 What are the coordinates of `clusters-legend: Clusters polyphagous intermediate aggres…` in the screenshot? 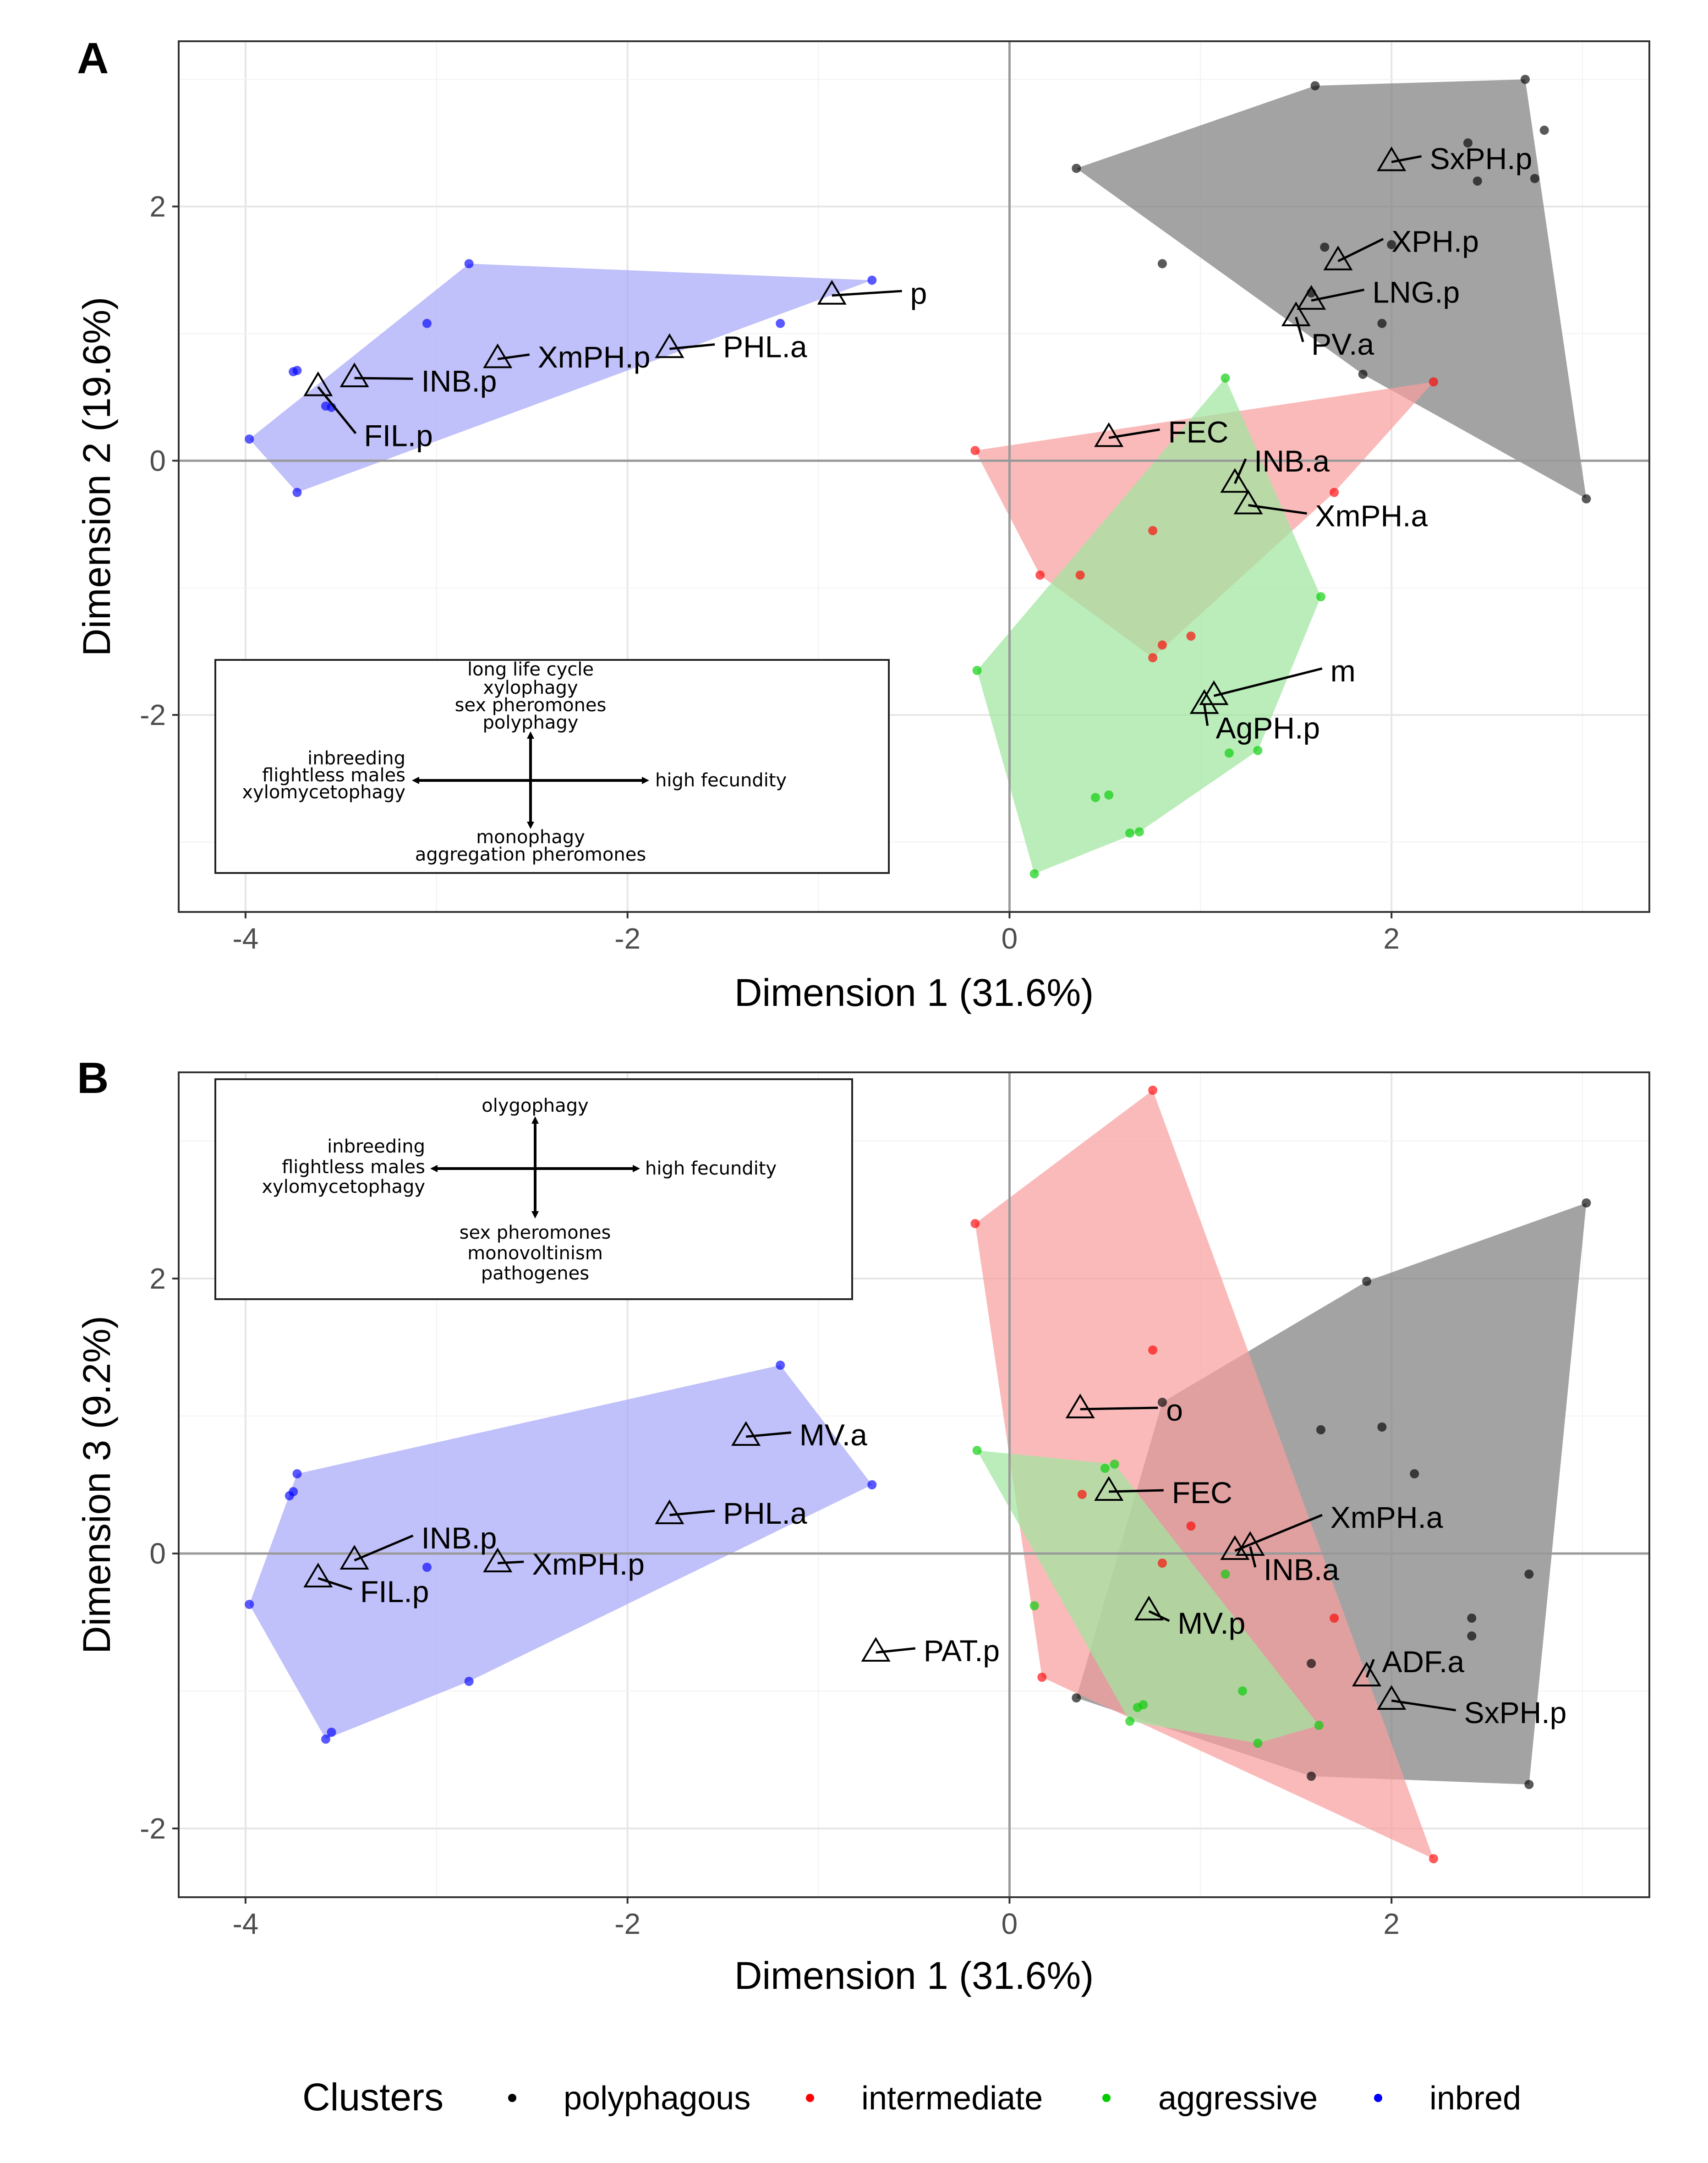 It's located at (912, 2097).